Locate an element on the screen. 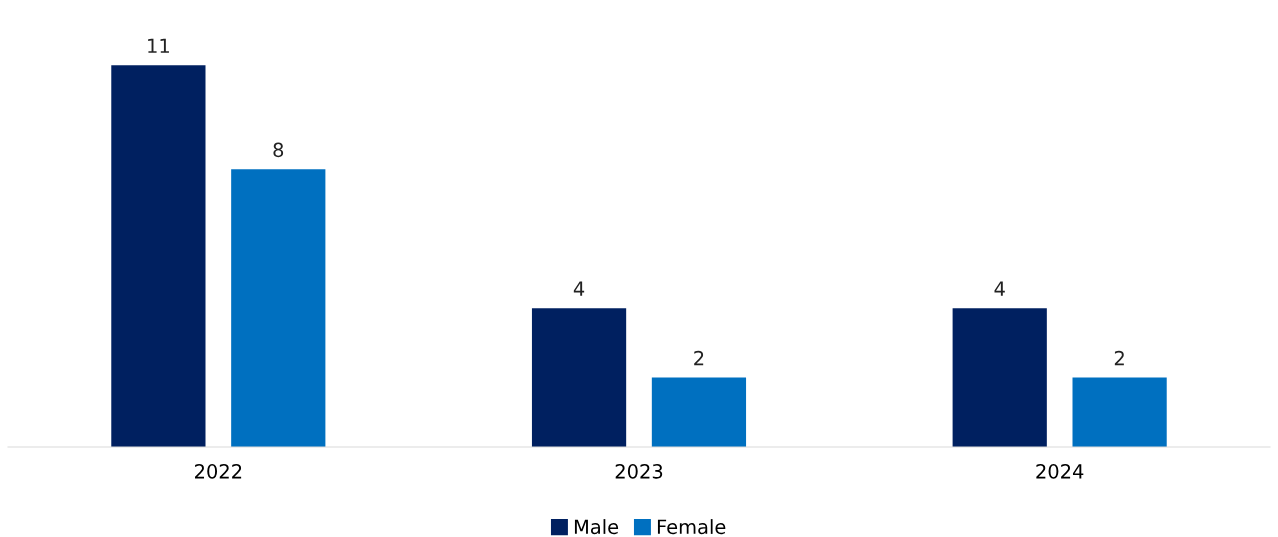 Image resolution: width=1278 pixels, height=537 pixels. x-tick-label: 2023 is located at coordinates (639, 471).